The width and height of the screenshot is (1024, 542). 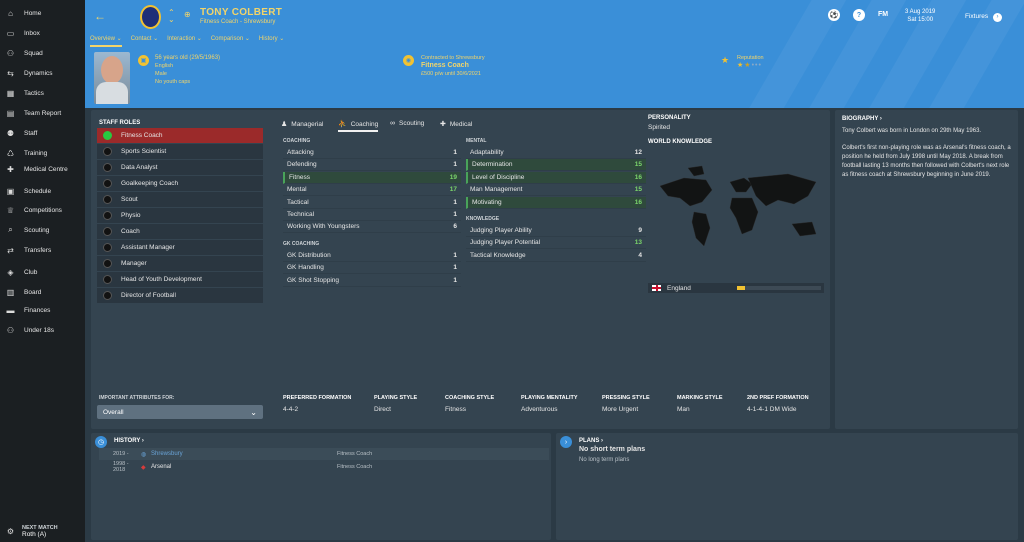 I want to click on attribute-row: Tactical 1, so click(x=372, y=203).